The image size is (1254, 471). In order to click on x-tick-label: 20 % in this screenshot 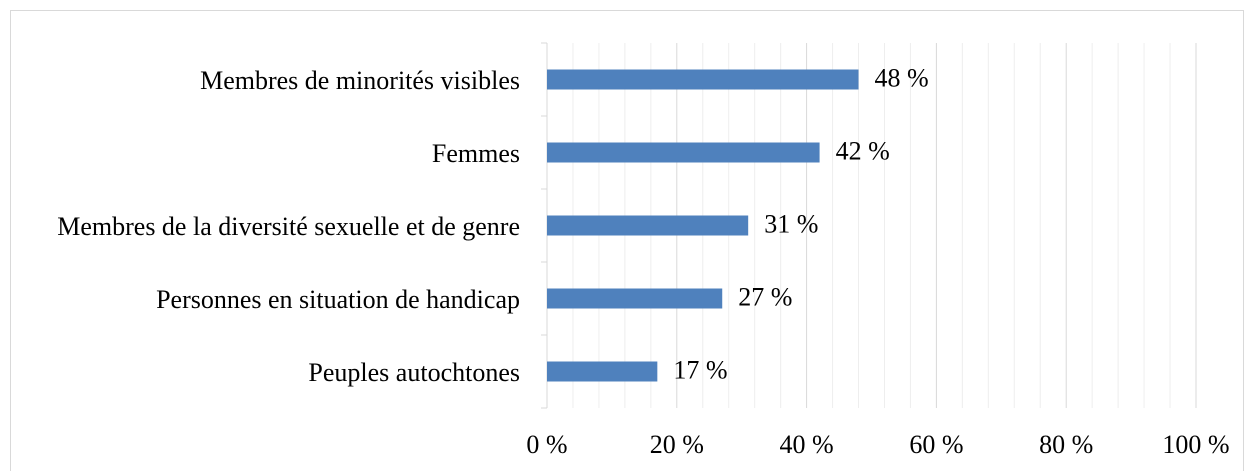, I will do `click(677, 444)`.